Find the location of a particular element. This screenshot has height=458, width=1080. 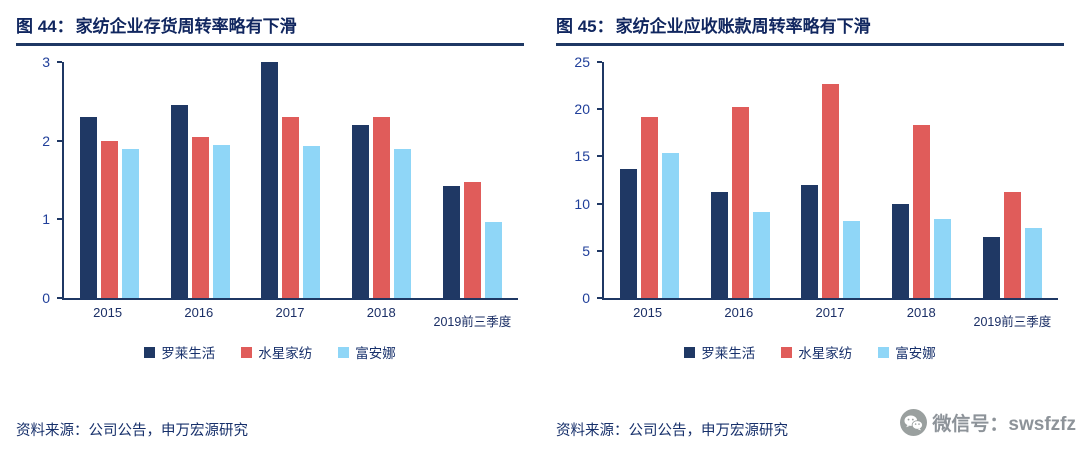

chart-title: 家纺企业应收账款周转率略有下滑 is located at coordinates (743, 26).